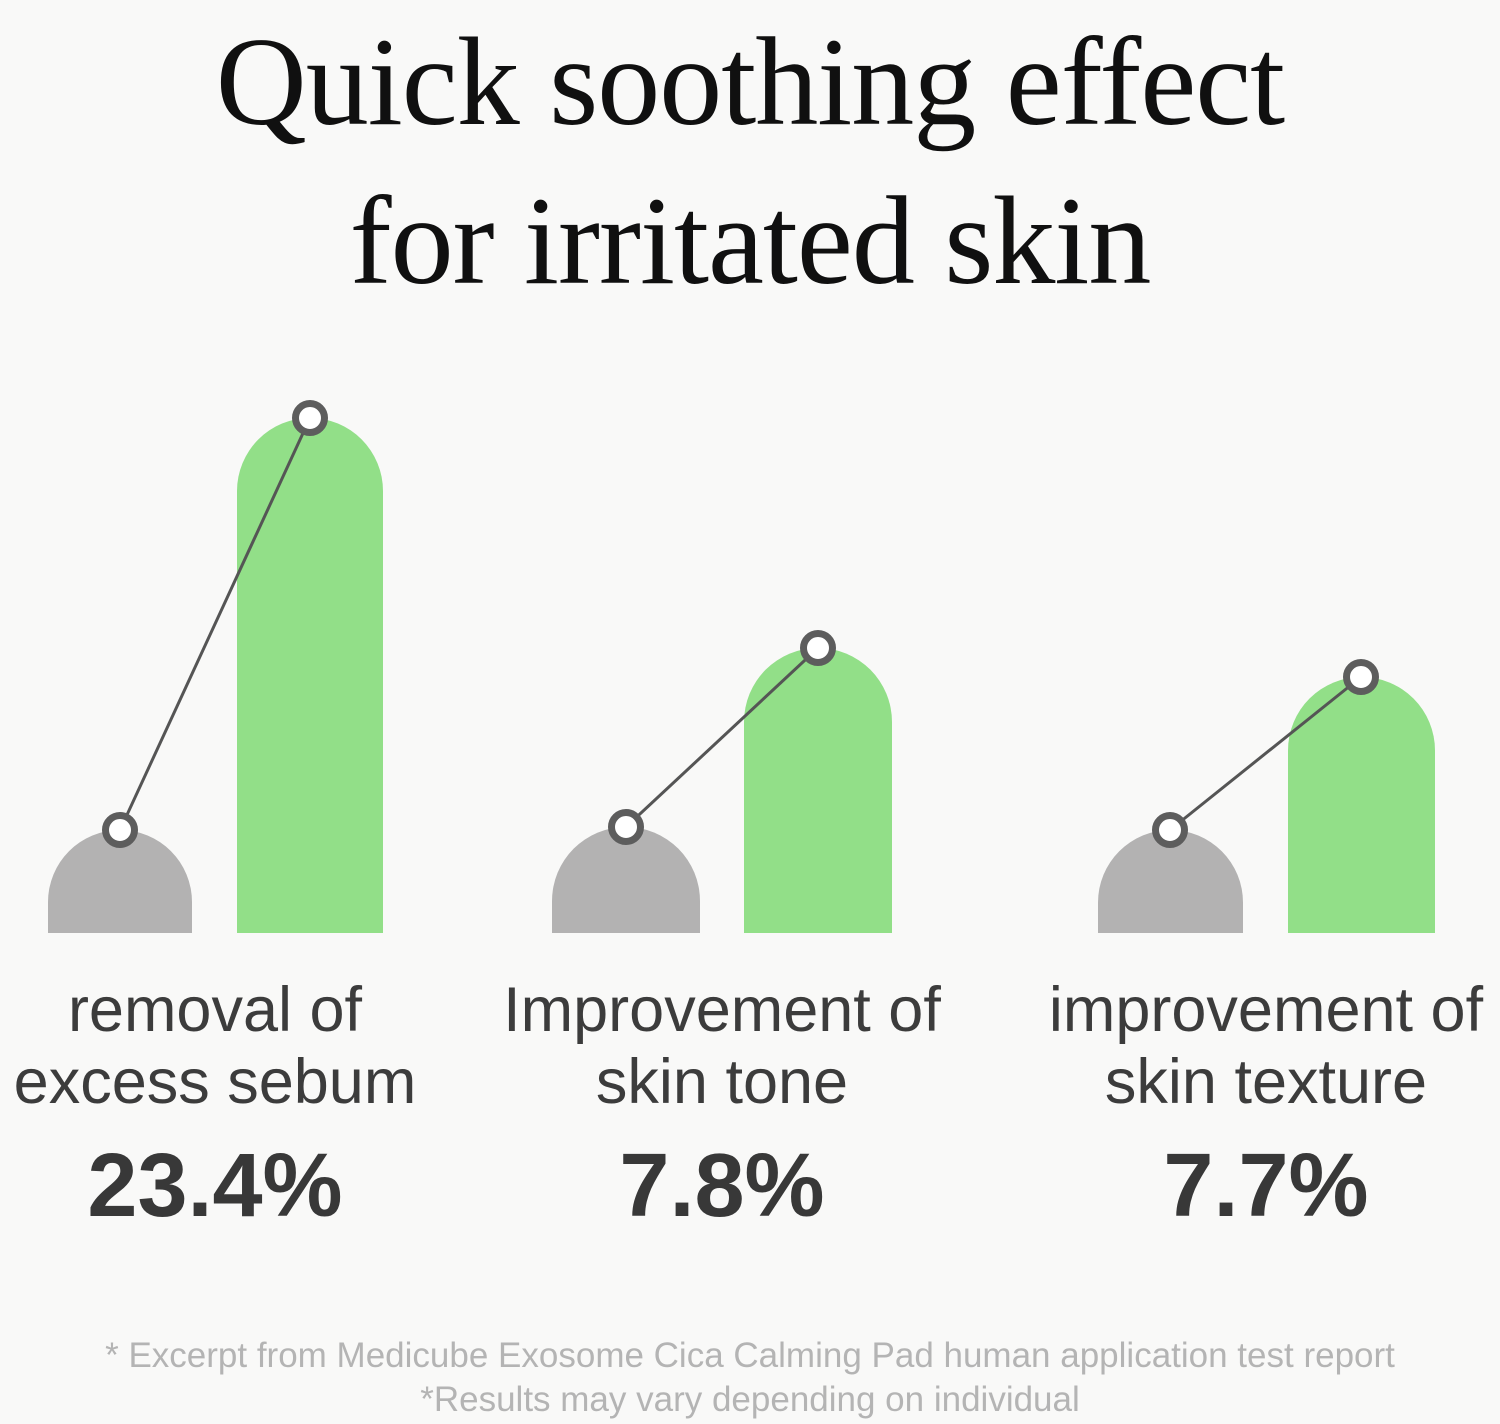  What do you see at coordinates (750, 82) in the screenshot?
I see `page-title-line1: Quick soothing effect` at bounding box center [750, 82].